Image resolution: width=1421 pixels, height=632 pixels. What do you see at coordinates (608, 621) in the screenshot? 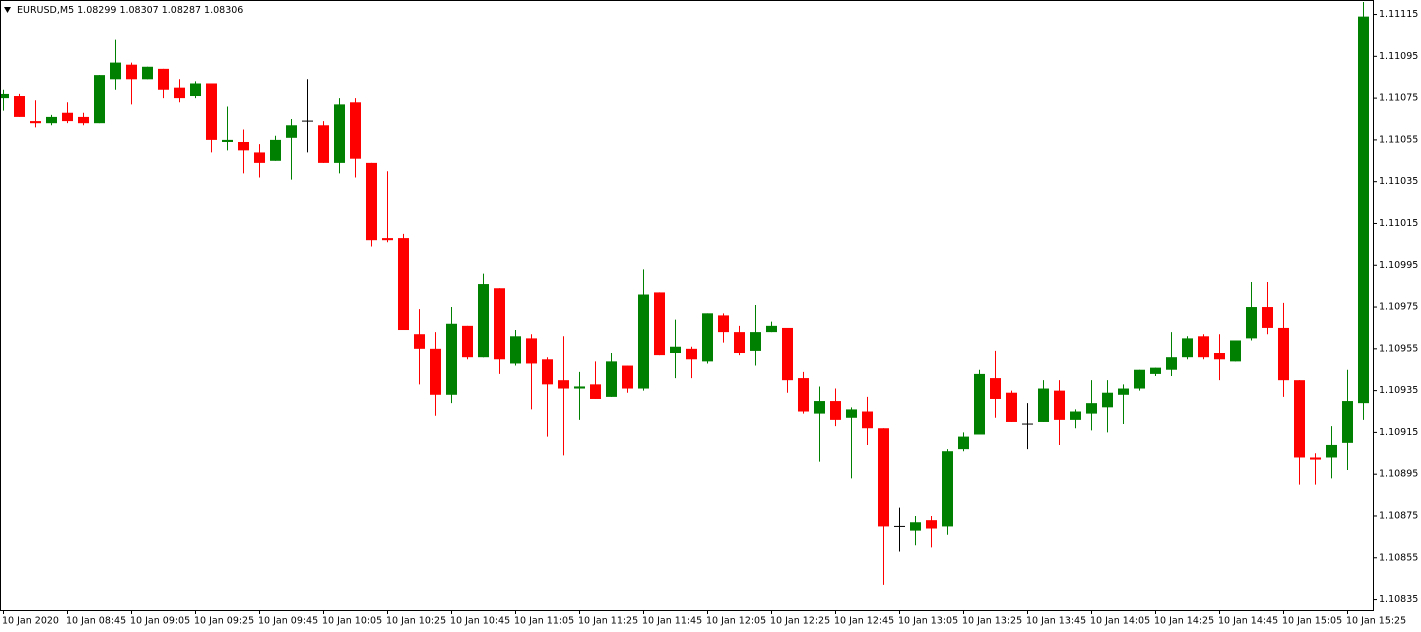
I see `x-tick-label: 10 Jan 11:25` at bounding box center [608, 621].